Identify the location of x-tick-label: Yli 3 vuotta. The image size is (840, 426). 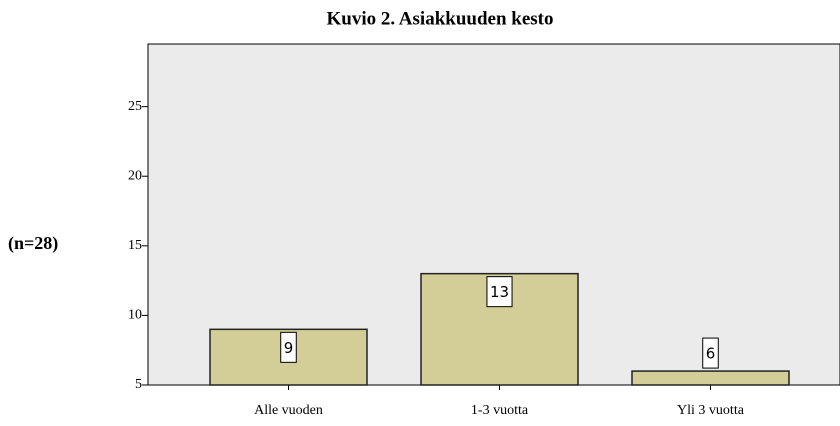
(711, 410).